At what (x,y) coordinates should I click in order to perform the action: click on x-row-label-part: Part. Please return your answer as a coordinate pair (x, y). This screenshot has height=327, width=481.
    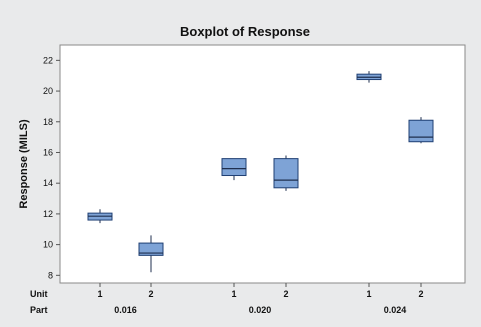
    Looking at the image, I should click on (39, 310).